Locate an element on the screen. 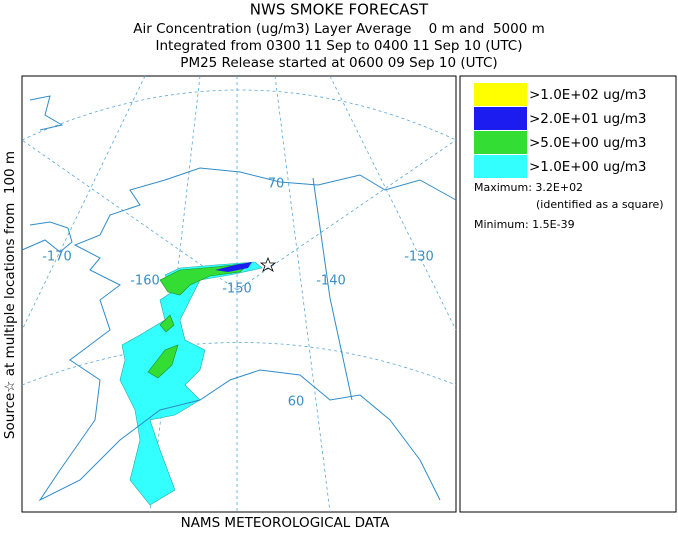 The image size is (678, 536). maximum: Maximum: 3.2E+02 is located at coordinates (528, 187).